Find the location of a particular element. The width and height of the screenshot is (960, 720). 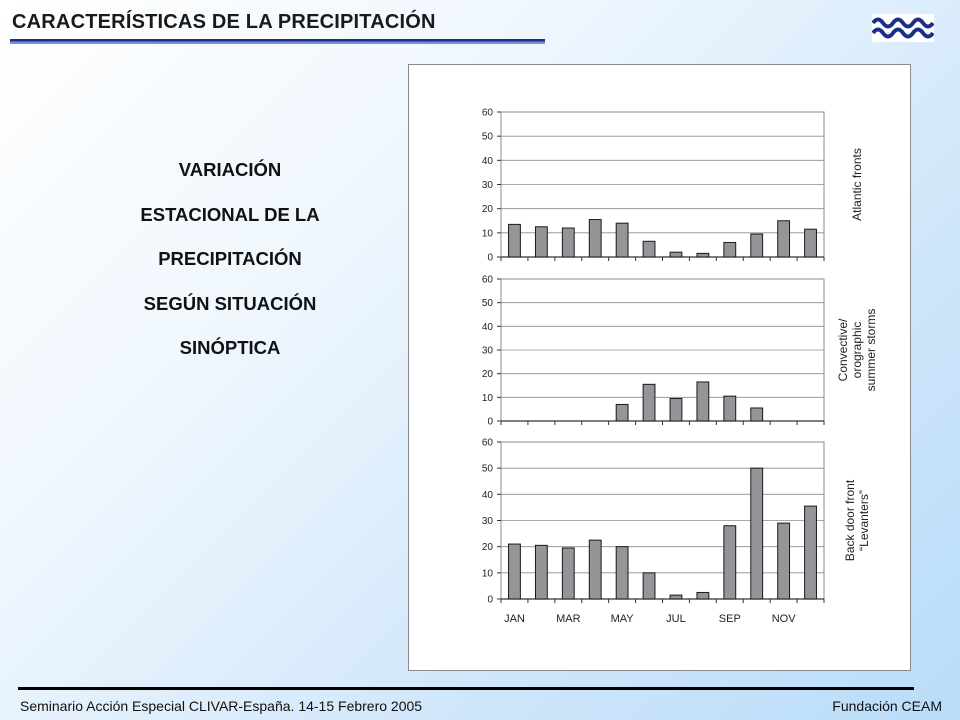

subtitle-line: SINÓPTICA is located at coordinates (230, 347).